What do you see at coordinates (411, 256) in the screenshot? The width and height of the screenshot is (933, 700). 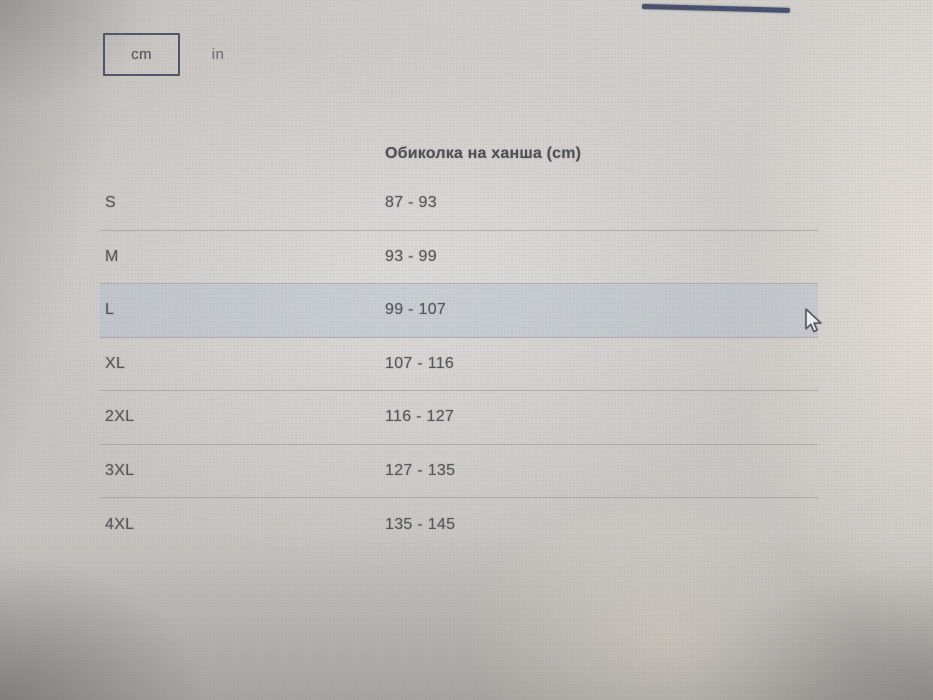 I see `range-value: 93 - 99` at bounding box center [411, 256].